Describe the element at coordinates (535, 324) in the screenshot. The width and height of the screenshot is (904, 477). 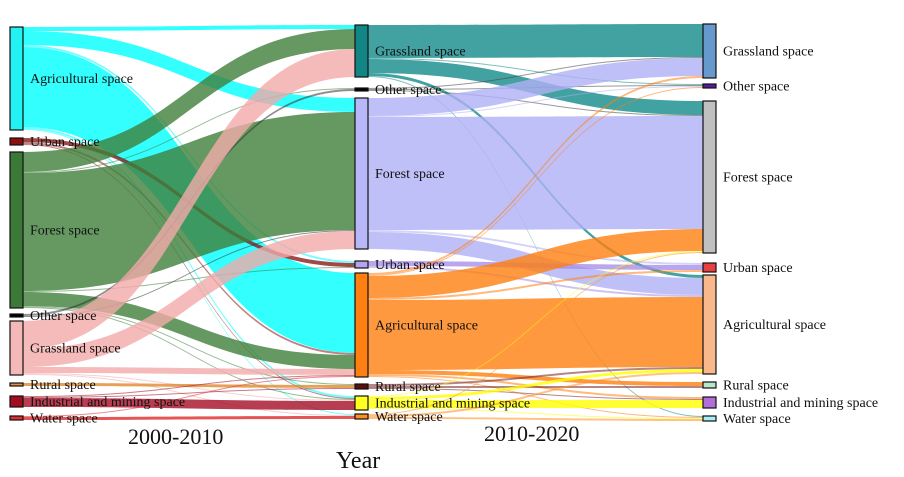
I see `flow-link-m_ind-to-r_forest` at that location.